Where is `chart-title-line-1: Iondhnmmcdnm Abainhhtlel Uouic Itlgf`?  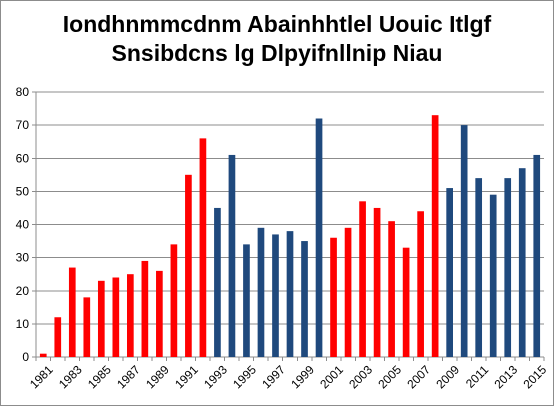
chart-title-line-1: Iondhnmmcdnm Abainhhtlel Uouic Itlgf is located at coordinates (277, 24).